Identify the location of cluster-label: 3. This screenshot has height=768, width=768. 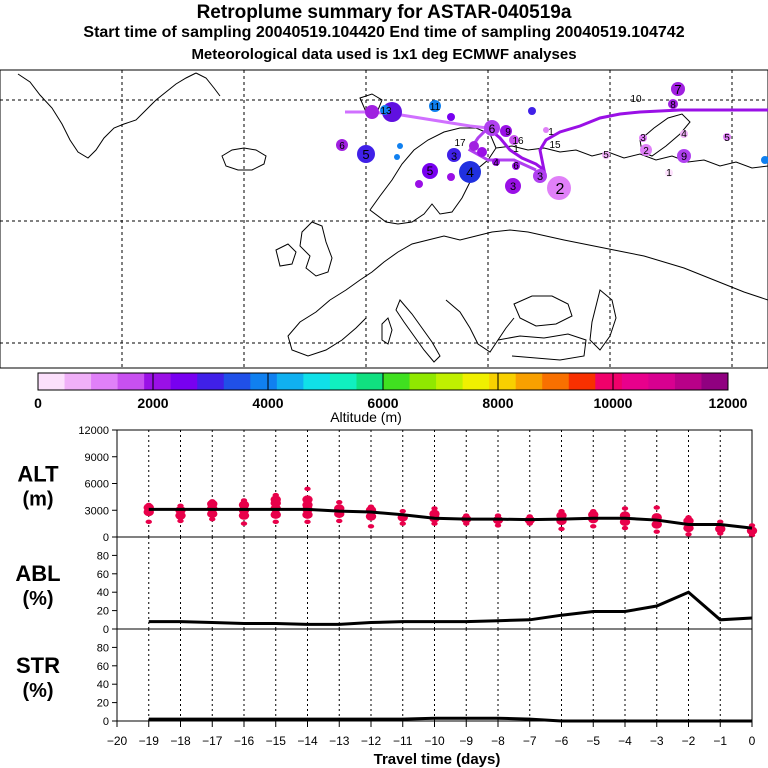
(454, 157).